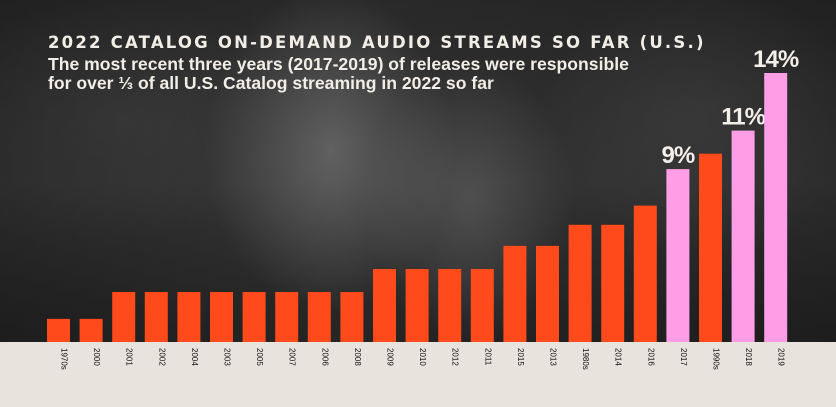  I want to click on bar-2018, so click(743, 236).